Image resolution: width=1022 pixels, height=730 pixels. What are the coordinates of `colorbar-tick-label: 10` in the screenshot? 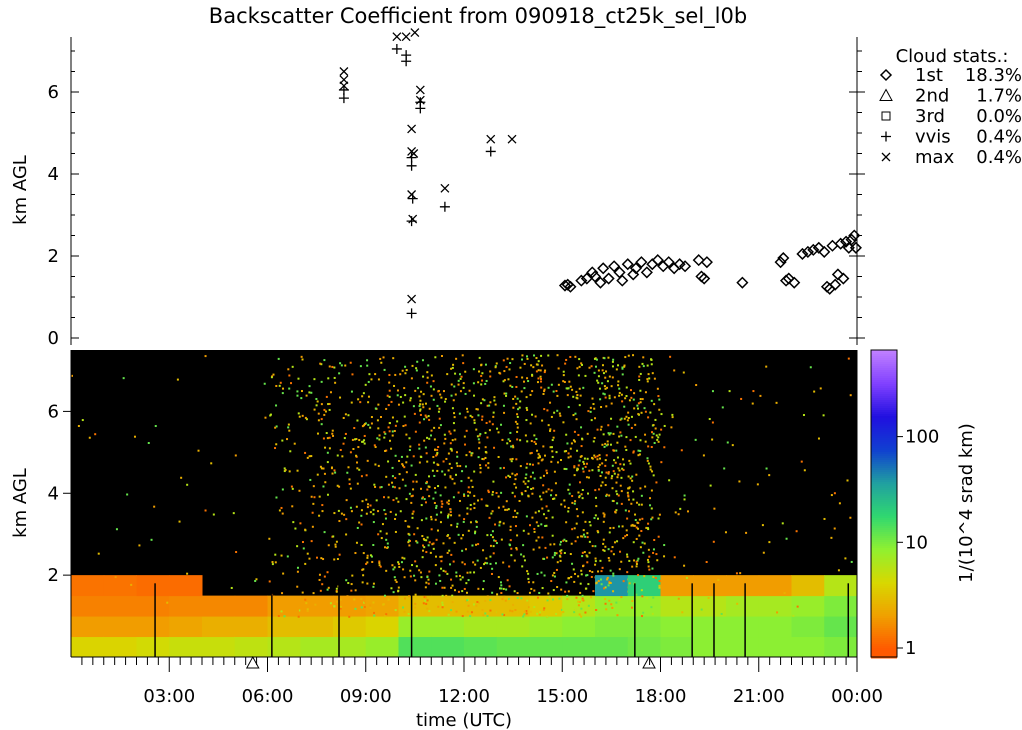 It's located at (916, 542).